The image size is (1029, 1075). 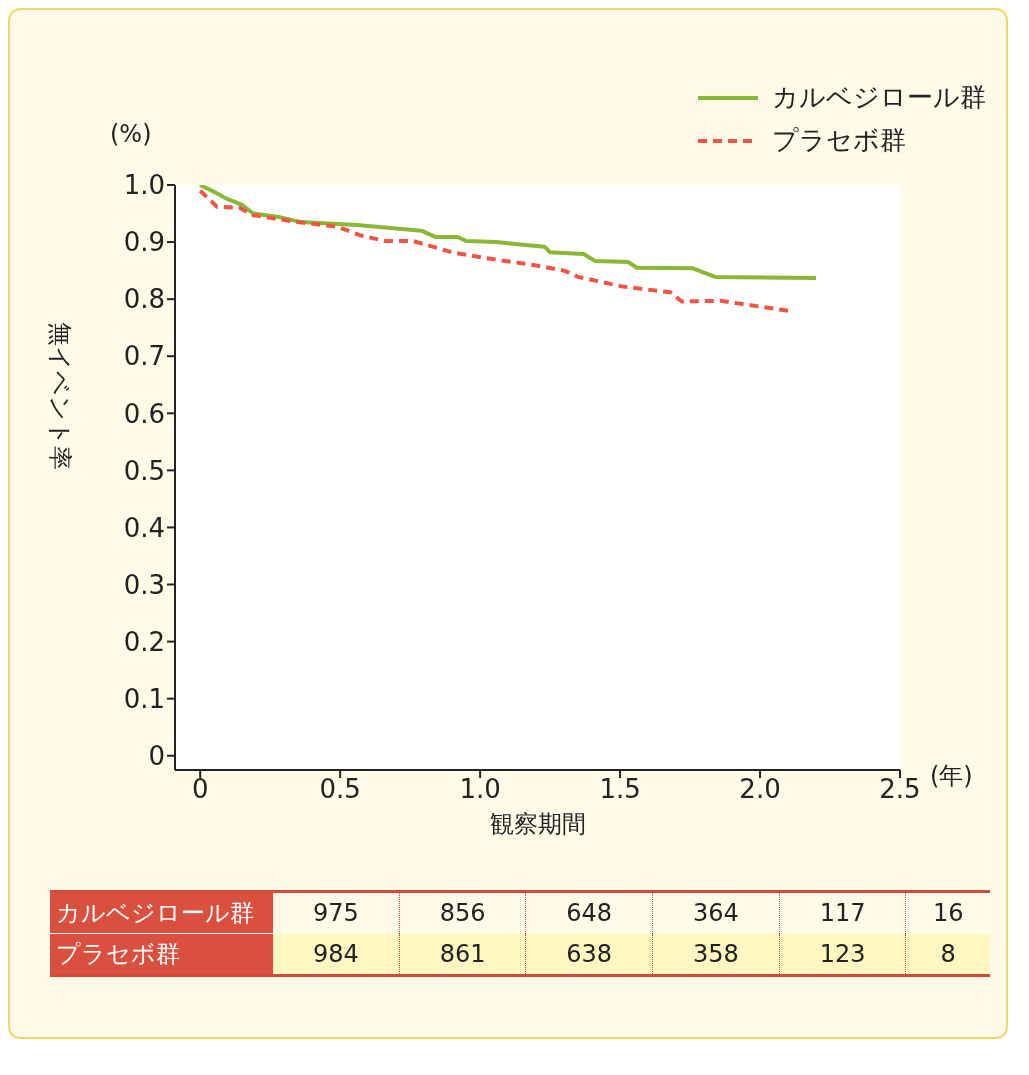 What do you see at coordinates (716, 954) in the screenshot?
I see `text: 358` at bounding box center [716, 954].